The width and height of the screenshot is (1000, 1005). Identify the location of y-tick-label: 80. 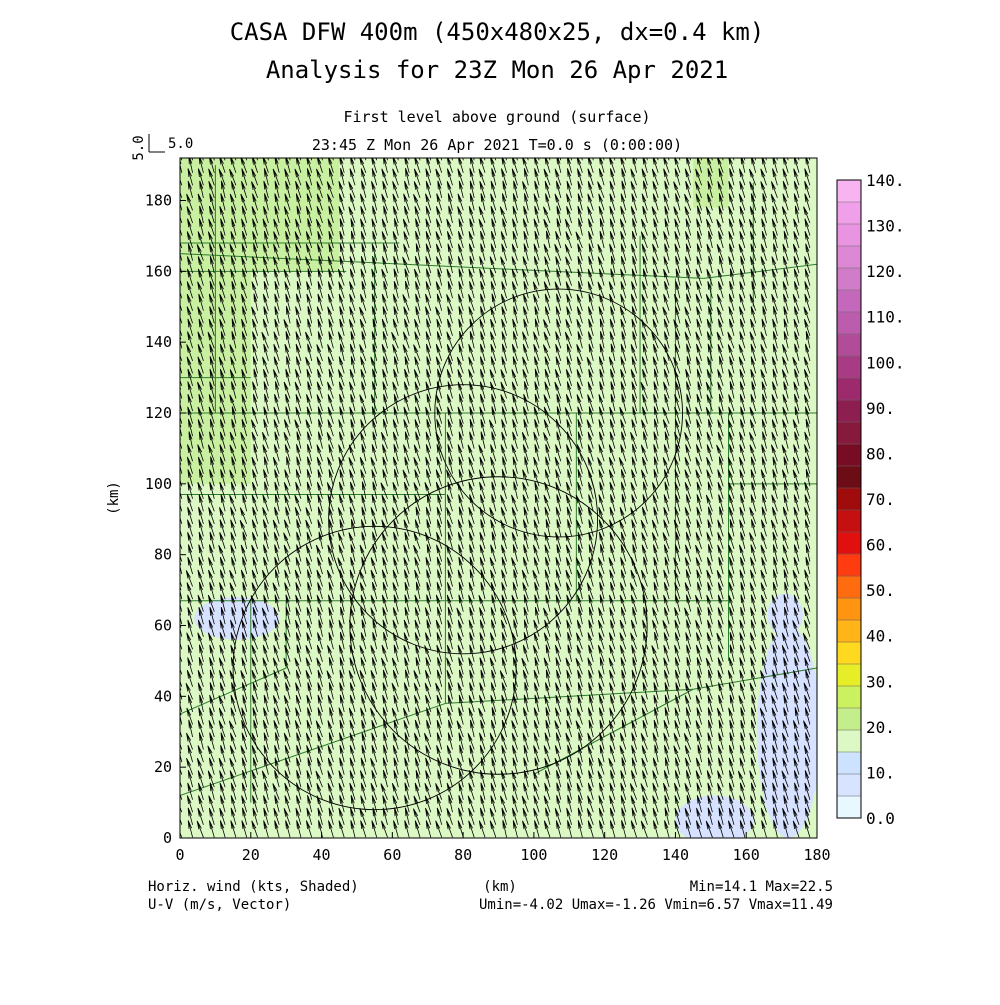
(163, 555).